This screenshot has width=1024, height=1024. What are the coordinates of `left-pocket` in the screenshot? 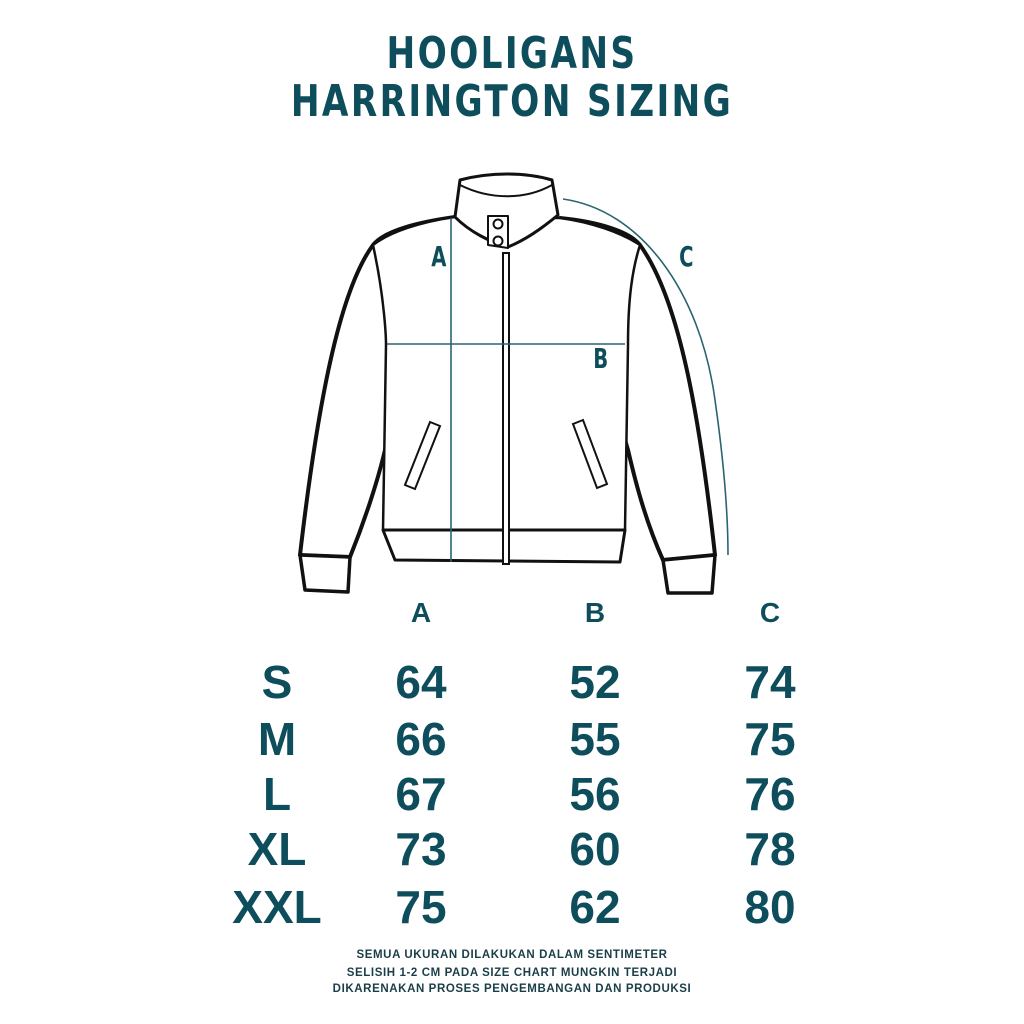 It's located at (422, 455).